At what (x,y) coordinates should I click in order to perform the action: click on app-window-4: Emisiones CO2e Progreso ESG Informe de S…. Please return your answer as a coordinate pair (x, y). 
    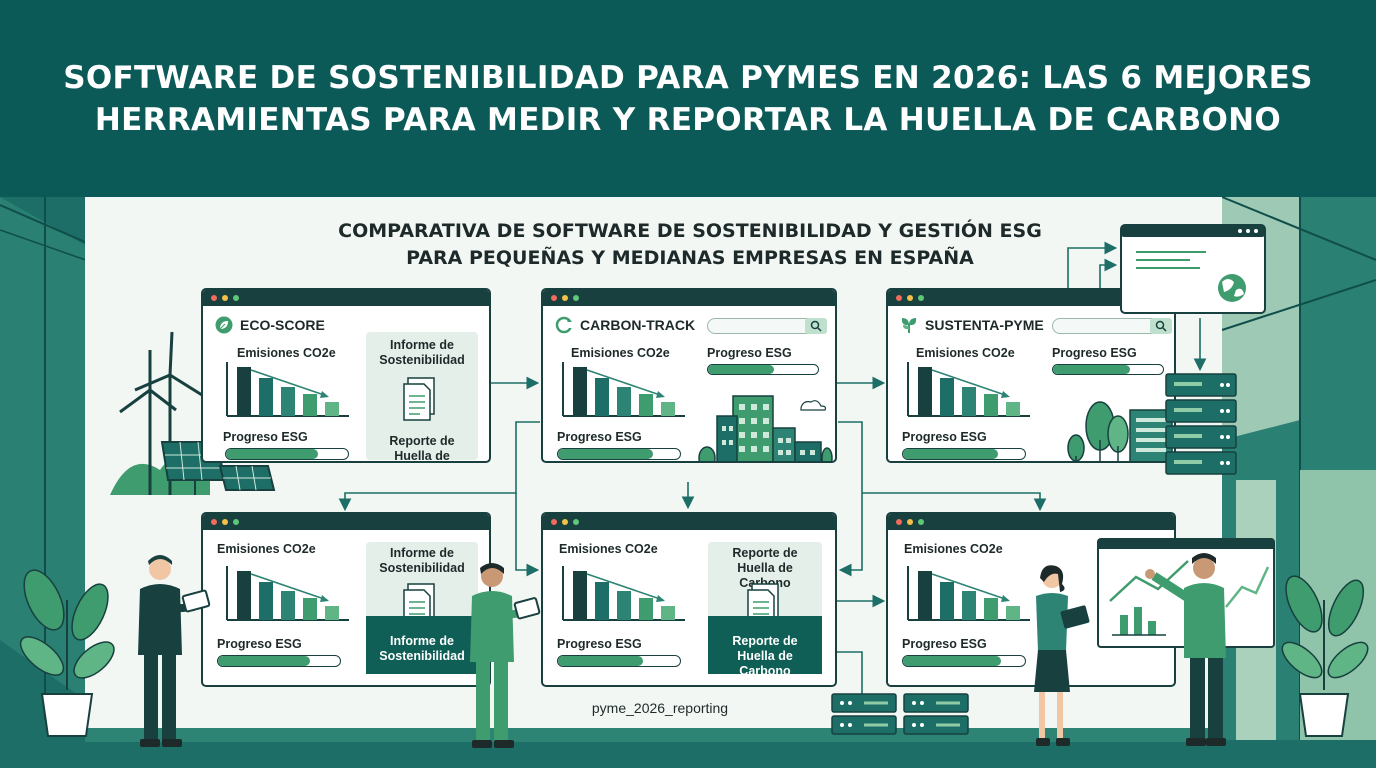
    Looking at the image, I should click on (346, 599).